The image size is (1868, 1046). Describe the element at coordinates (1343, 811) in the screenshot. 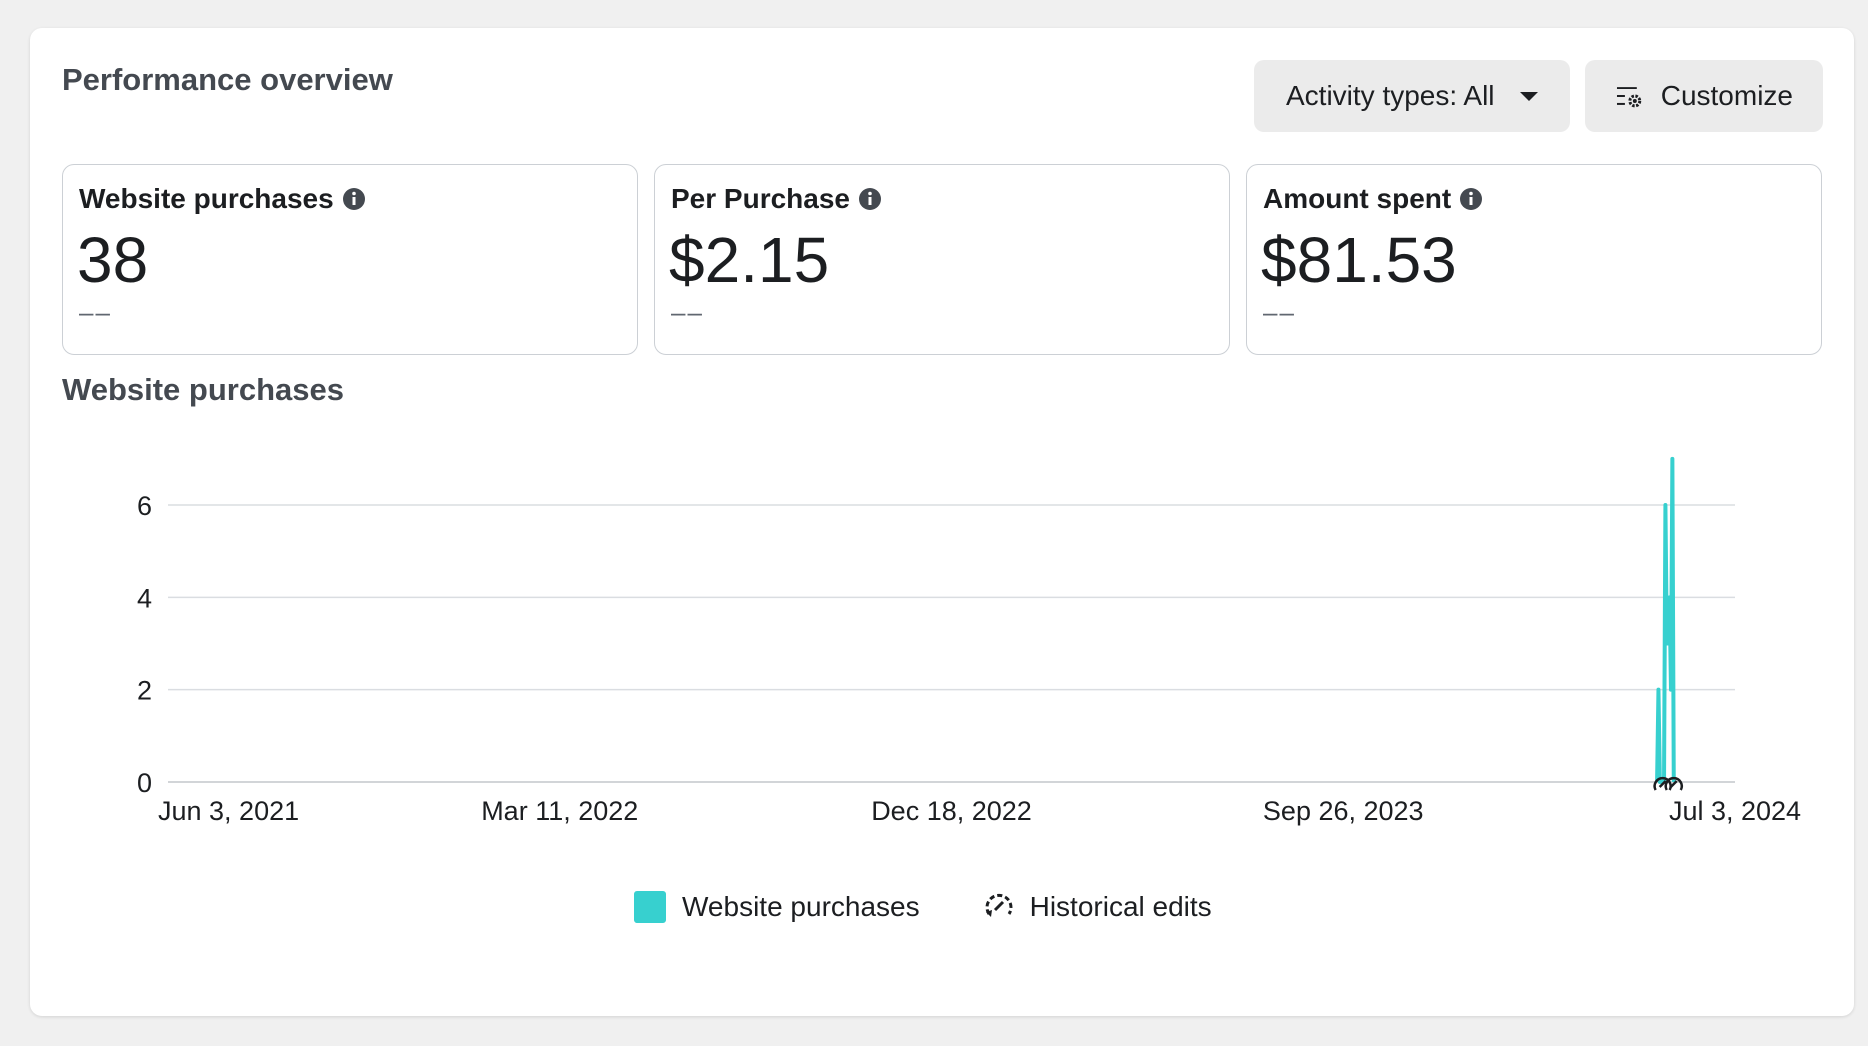

I see `x-tick-label: Sep 26, 2023` at that location.